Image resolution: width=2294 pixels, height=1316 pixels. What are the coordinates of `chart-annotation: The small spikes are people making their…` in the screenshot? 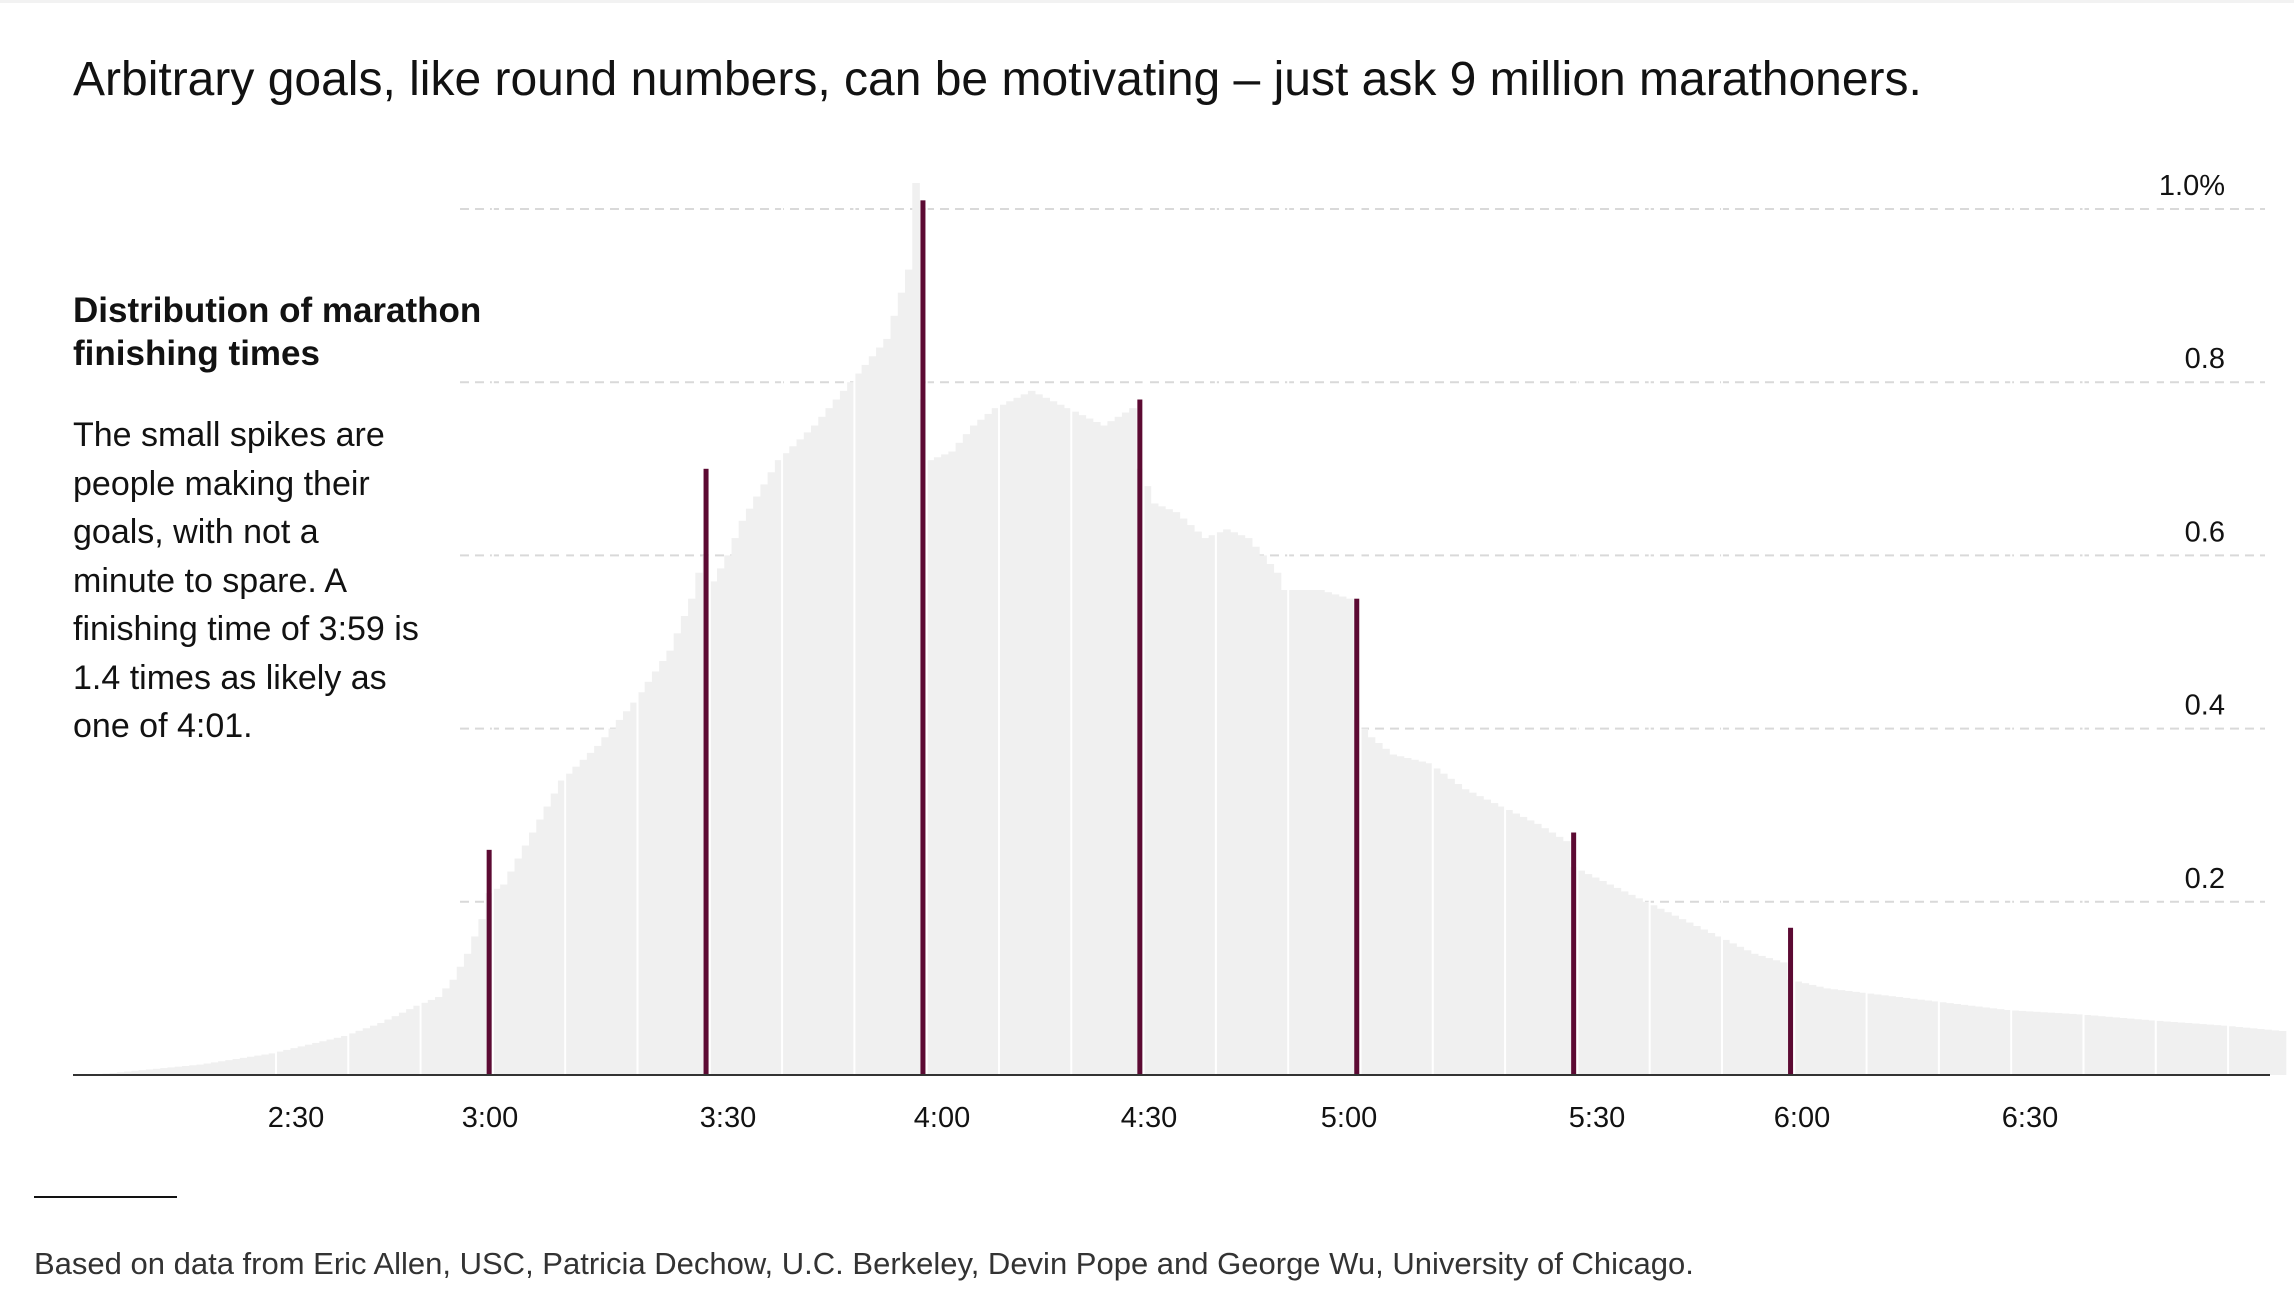 It's located at (246, 580).